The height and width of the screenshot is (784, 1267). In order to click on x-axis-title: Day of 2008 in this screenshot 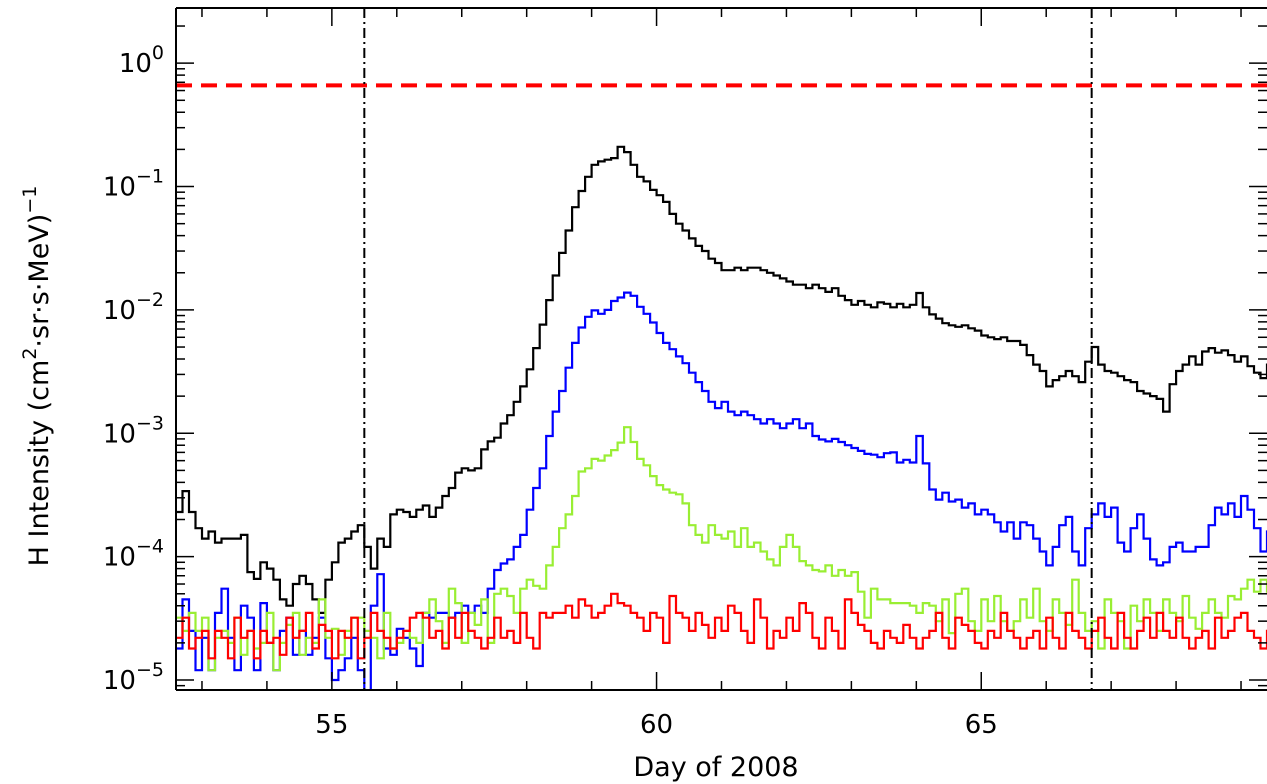, I will do `click(715, 767)`.